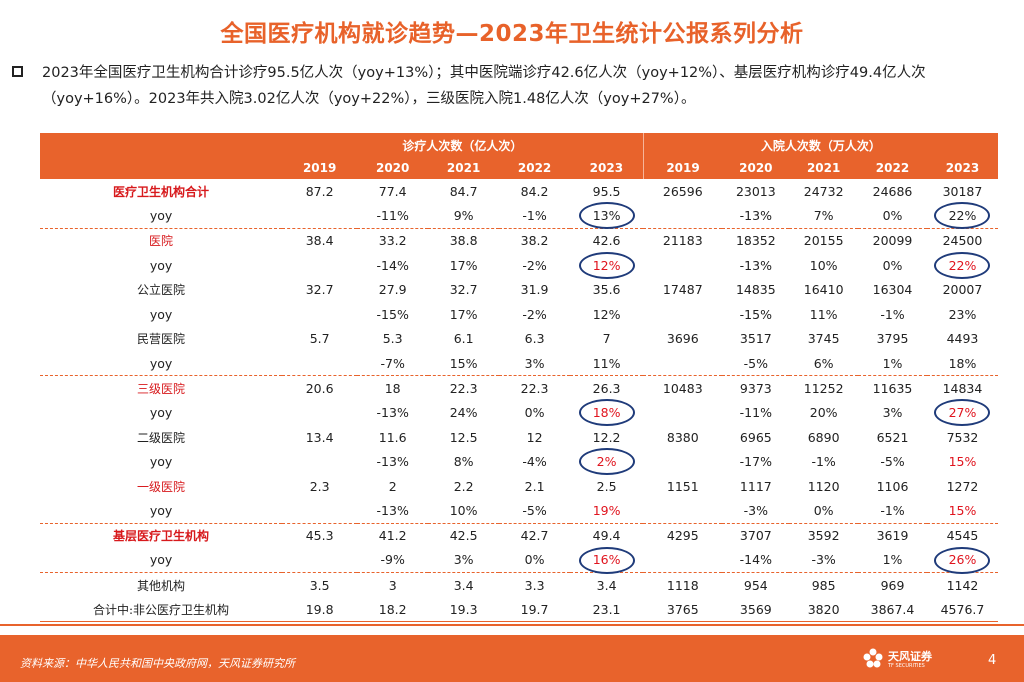  I want to click on admissions-cell: 21183, so click(682, 241).